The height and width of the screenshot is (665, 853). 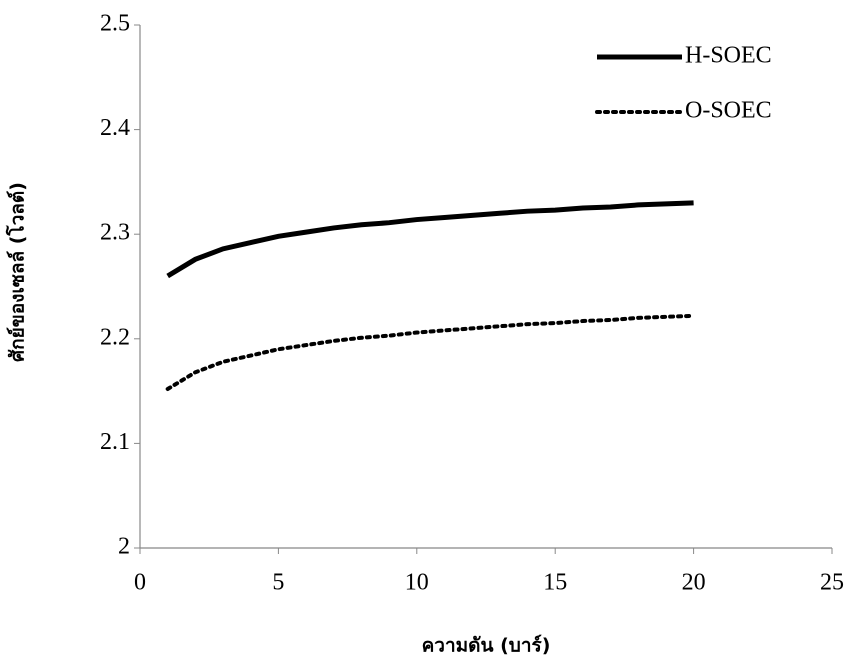 What do you see at coordinates (115, 337) in the screenshot?
I see `y-tick-label: 2.2` at bounding box center [115, 337].